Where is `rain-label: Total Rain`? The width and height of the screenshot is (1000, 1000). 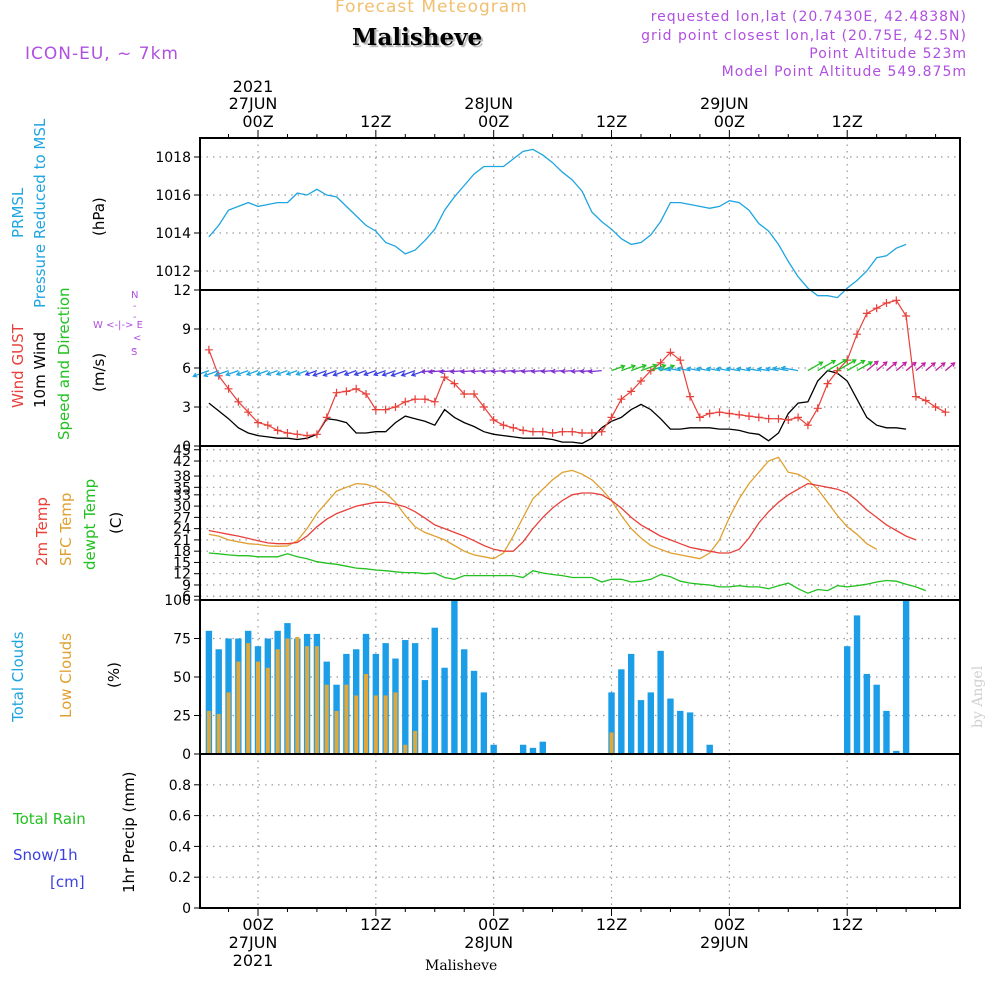
rain-label: Total Rain is located at coordinates (49, 819).